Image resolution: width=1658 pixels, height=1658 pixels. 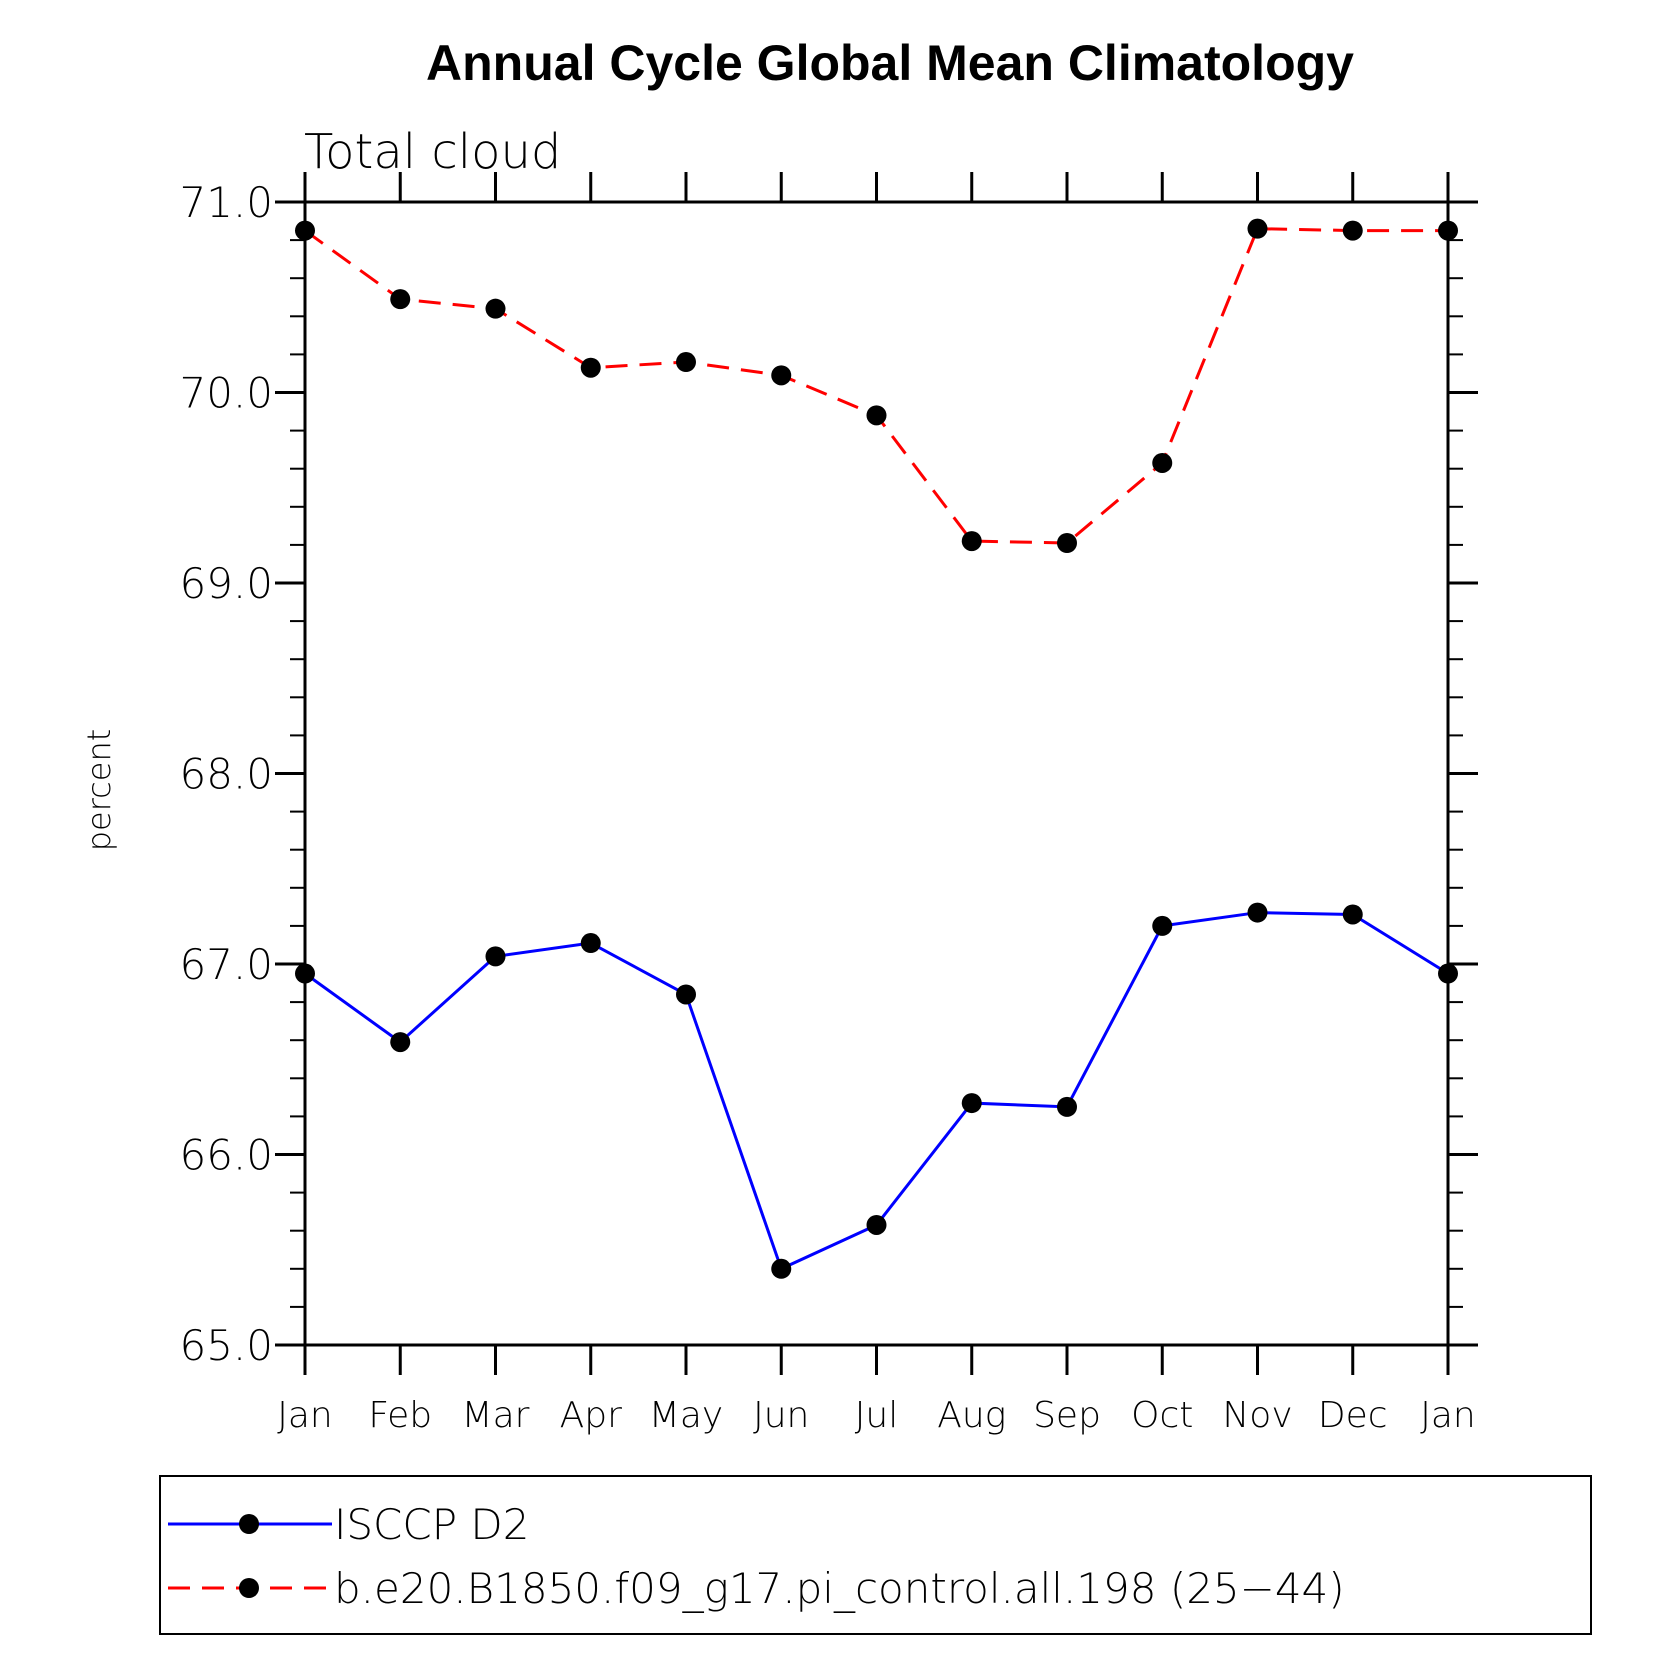 I want to click on x-tick-label: Oct, so click(x=1162, y=1415).